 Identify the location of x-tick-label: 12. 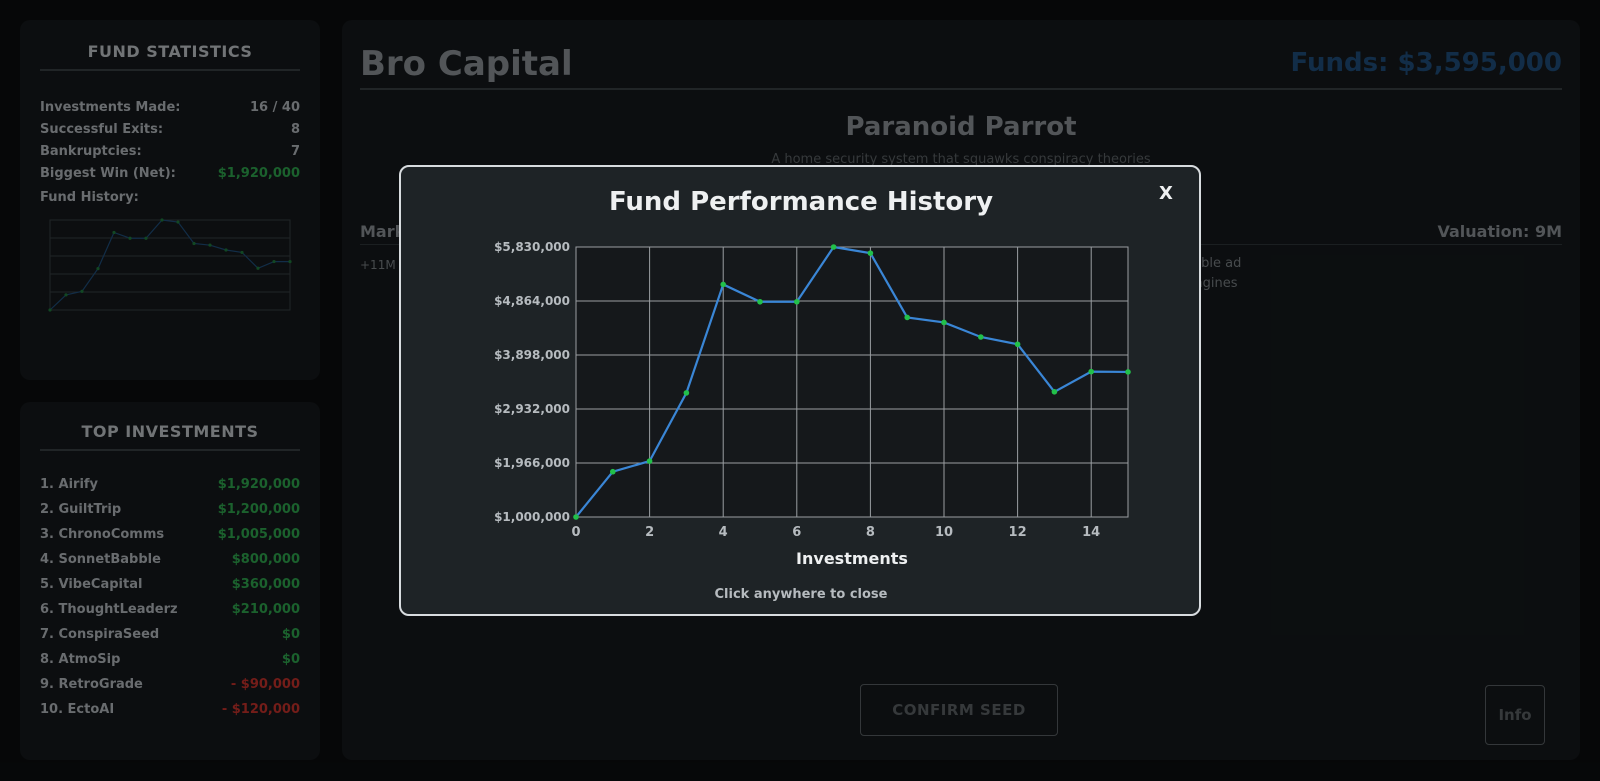
(1018, 532).